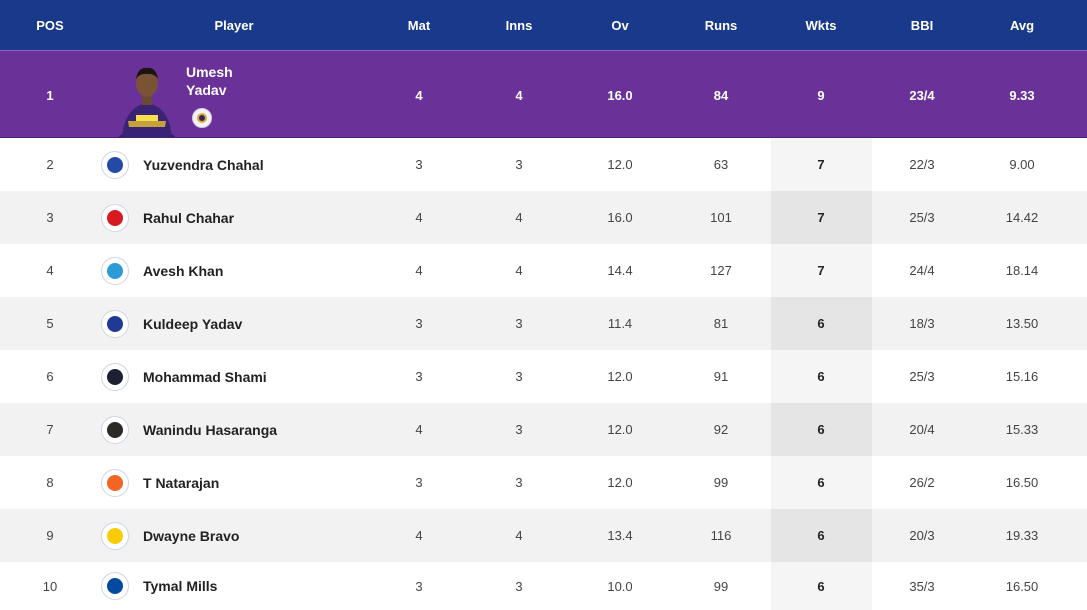 This screenshot has height=610, width=1087. I want to click on row-bbi: 25/3, so click(922, 217).